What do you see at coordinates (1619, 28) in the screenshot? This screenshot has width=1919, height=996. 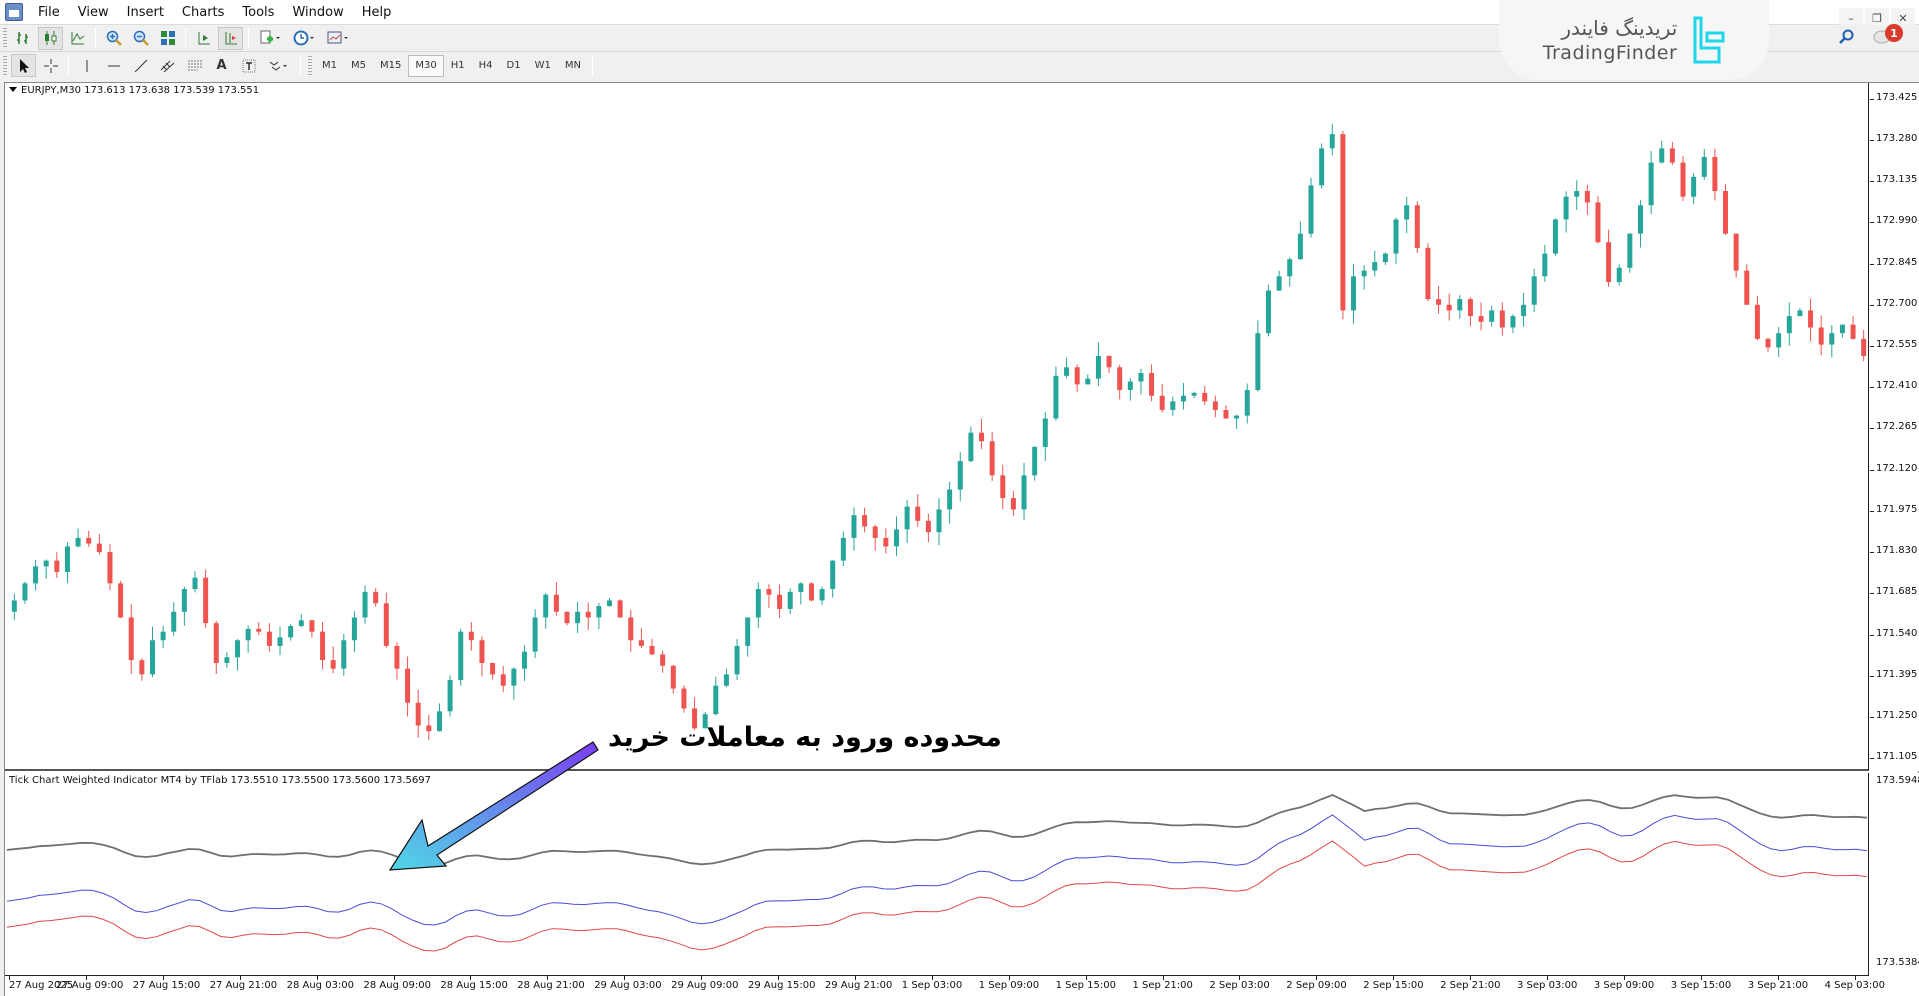 I see `logo-persian-text: تریدینگ فایندر` at bounding box center [1619, 28].